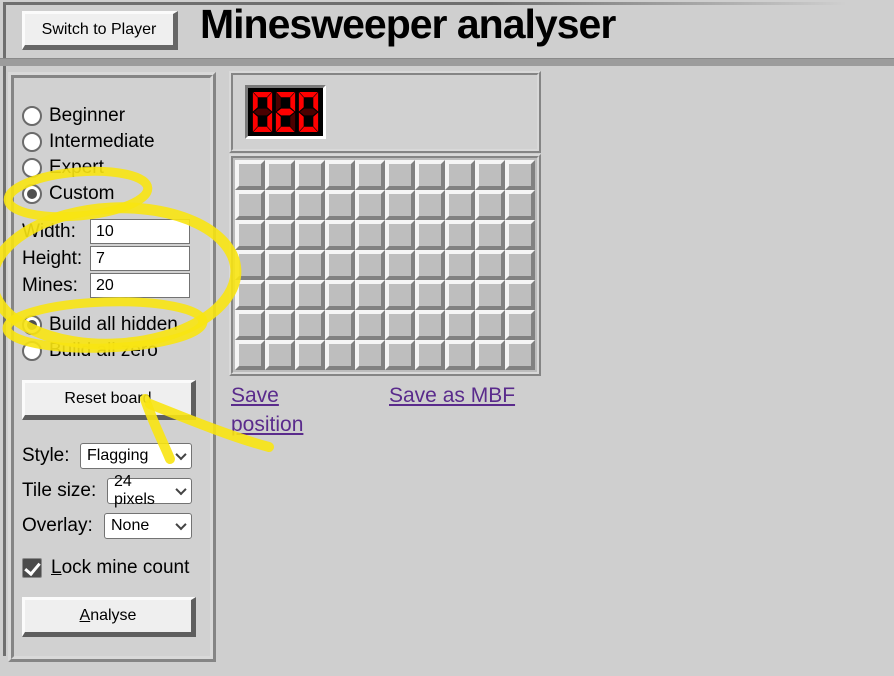 Image resolution: width=894 pixels, height=676 pixels. What do you see at coordinates (32, 168) in the screenshot?
I see `radio-circle-expert` at bounding box center [32, 168].